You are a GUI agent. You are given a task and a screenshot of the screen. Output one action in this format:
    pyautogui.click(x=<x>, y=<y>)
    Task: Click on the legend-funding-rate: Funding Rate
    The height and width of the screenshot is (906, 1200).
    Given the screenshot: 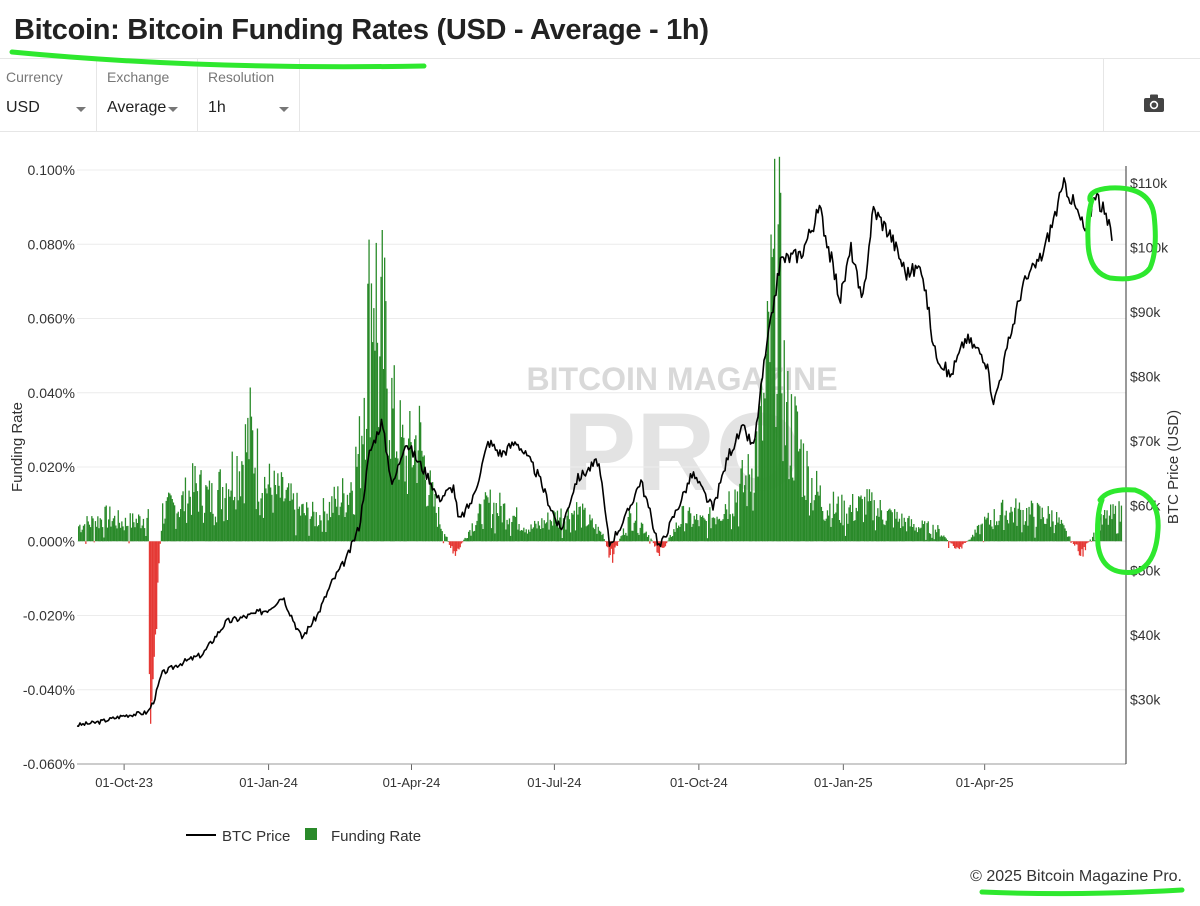 What is the action you would take?
    pyautogui.click(x=376, y=836)
    